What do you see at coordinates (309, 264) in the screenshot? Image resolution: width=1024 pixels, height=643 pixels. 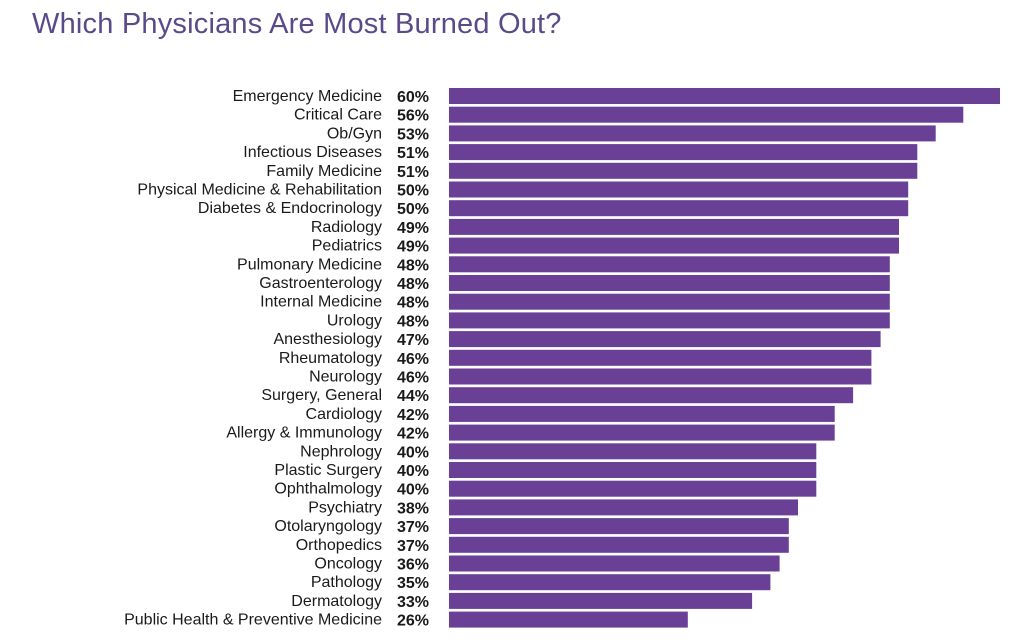 I see `category-label: Pulmonary Medicine` at bounding box center [309, 264].